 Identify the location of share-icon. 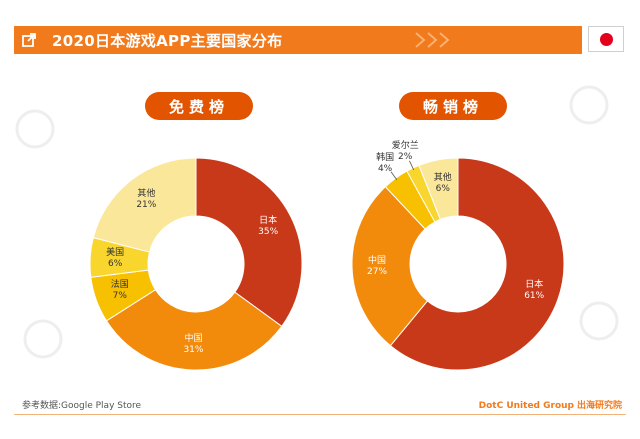
(29, 40).